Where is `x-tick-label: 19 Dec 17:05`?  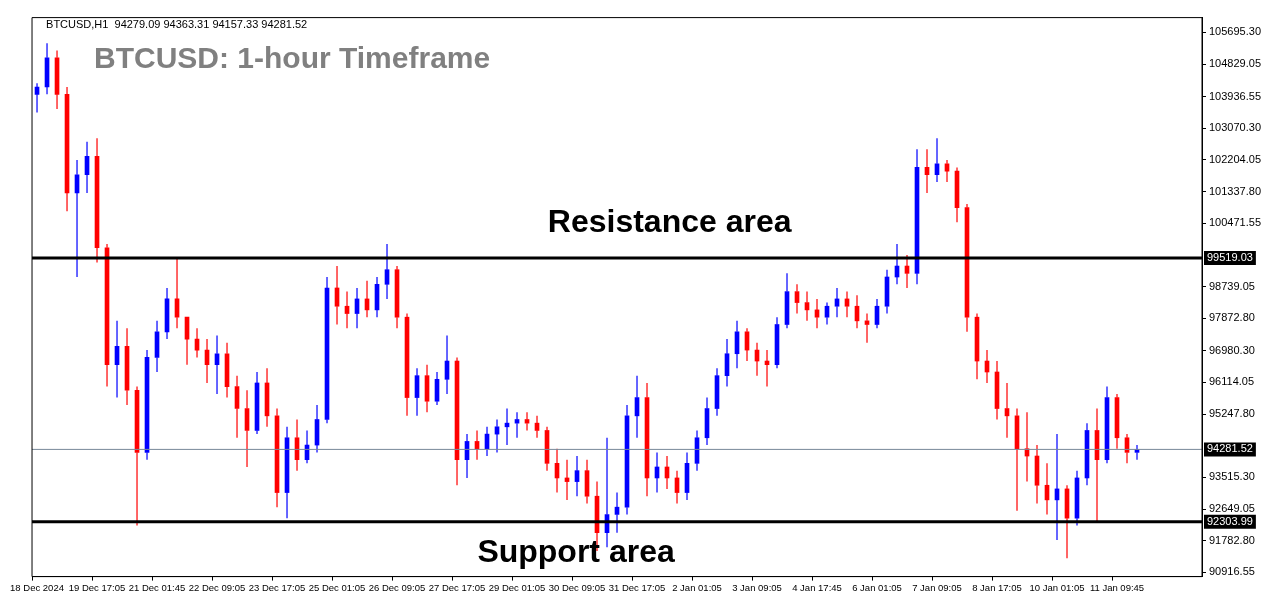
x-tick-label: 19 Dec 17:05 is located at coordinates (97, 587).